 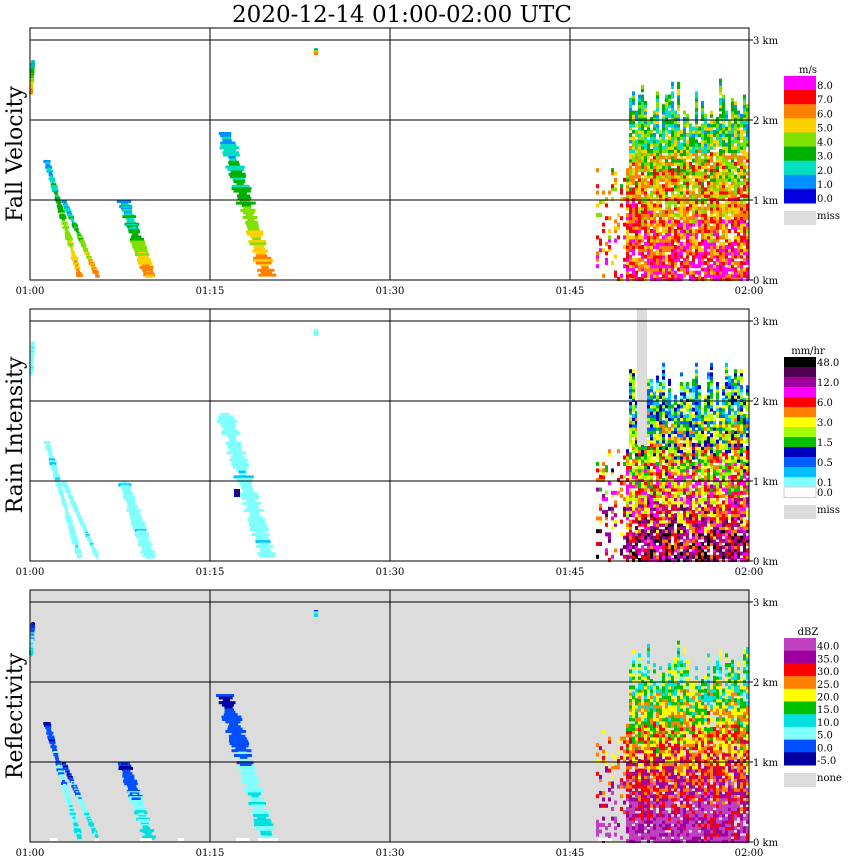 I want to click on colorbar-label: 25.0, so click(x=828, y=685).